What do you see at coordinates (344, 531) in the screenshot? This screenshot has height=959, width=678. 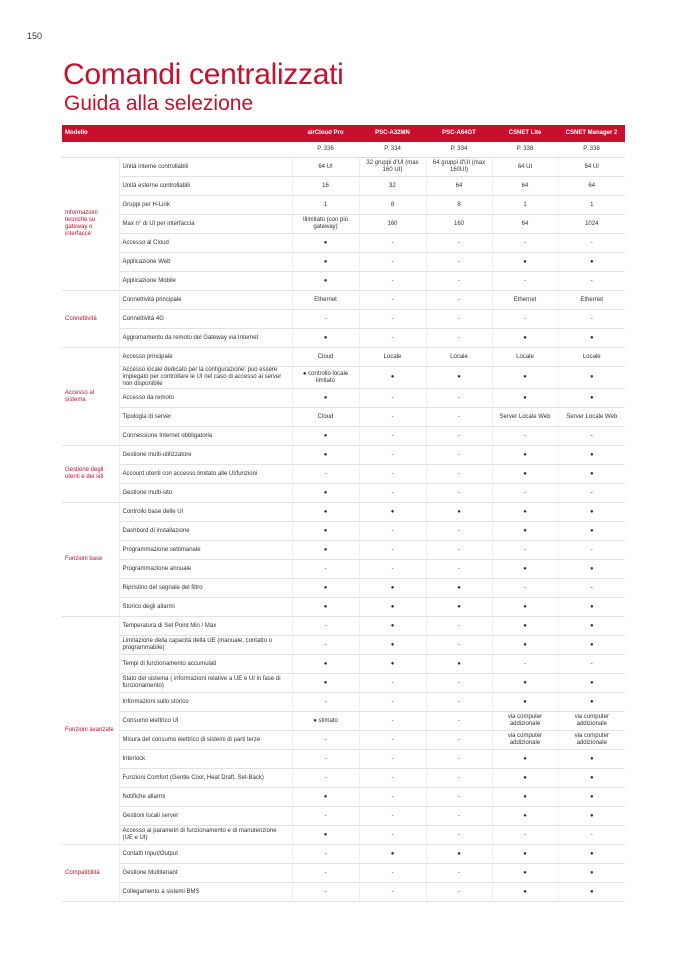 I see `feature-row: Dashbord di installazione ● - - ● ●` at bounding box center [344, 531].